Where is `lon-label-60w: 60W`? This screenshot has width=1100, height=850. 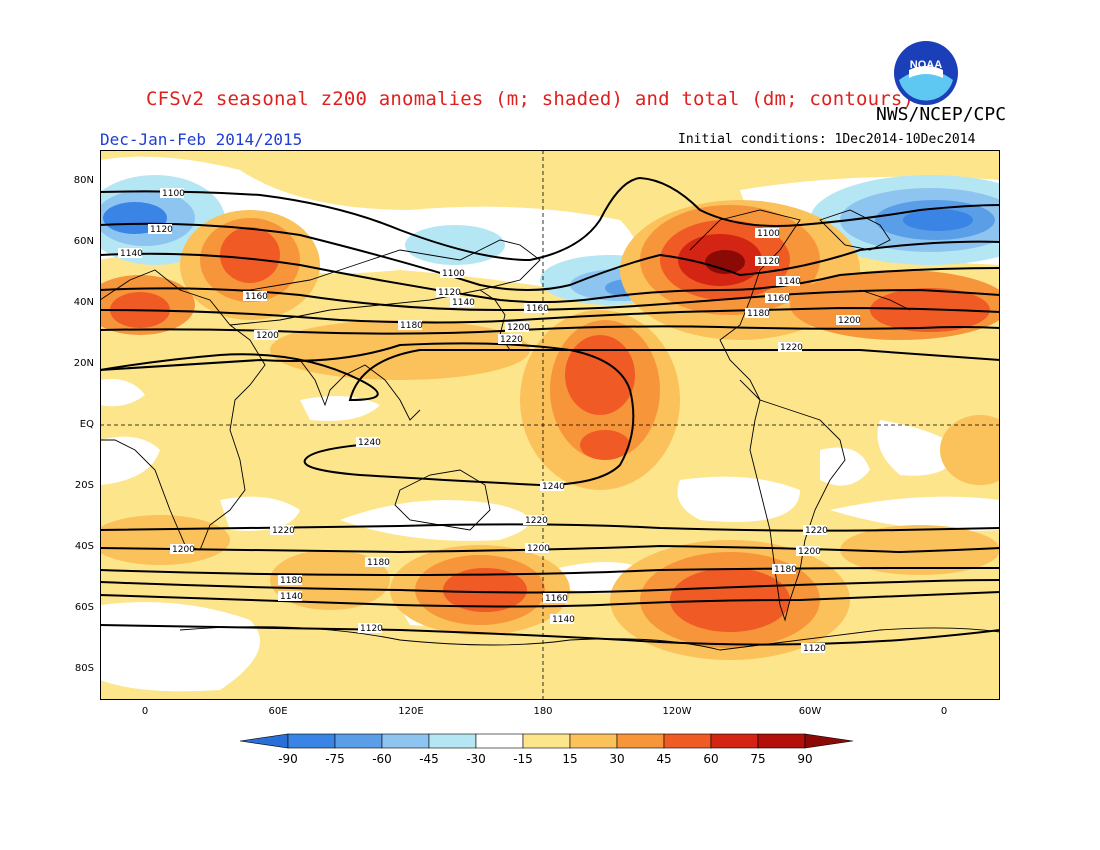
lon-label-60w: 60W is located at coordinates (810, 711).